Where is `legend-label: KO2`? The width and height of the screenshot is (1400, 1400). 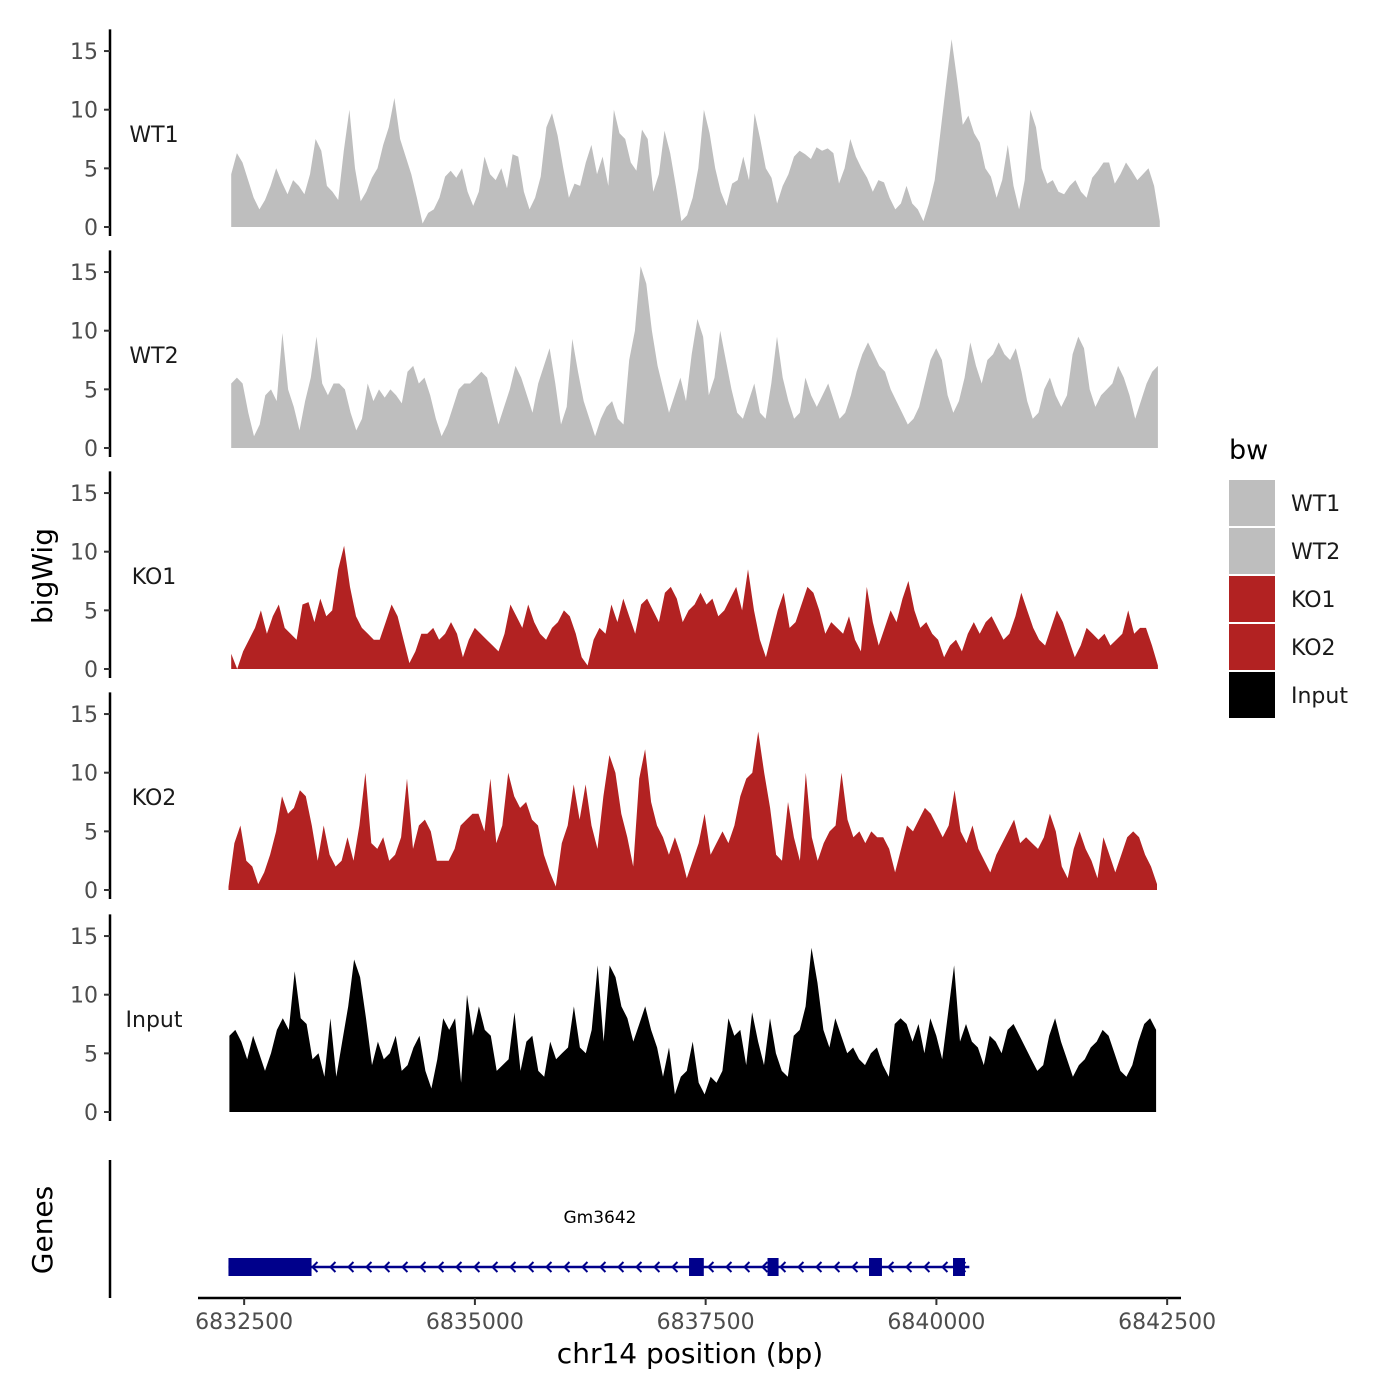 legend-label: KO2 is located at coordinates (1313, 648).